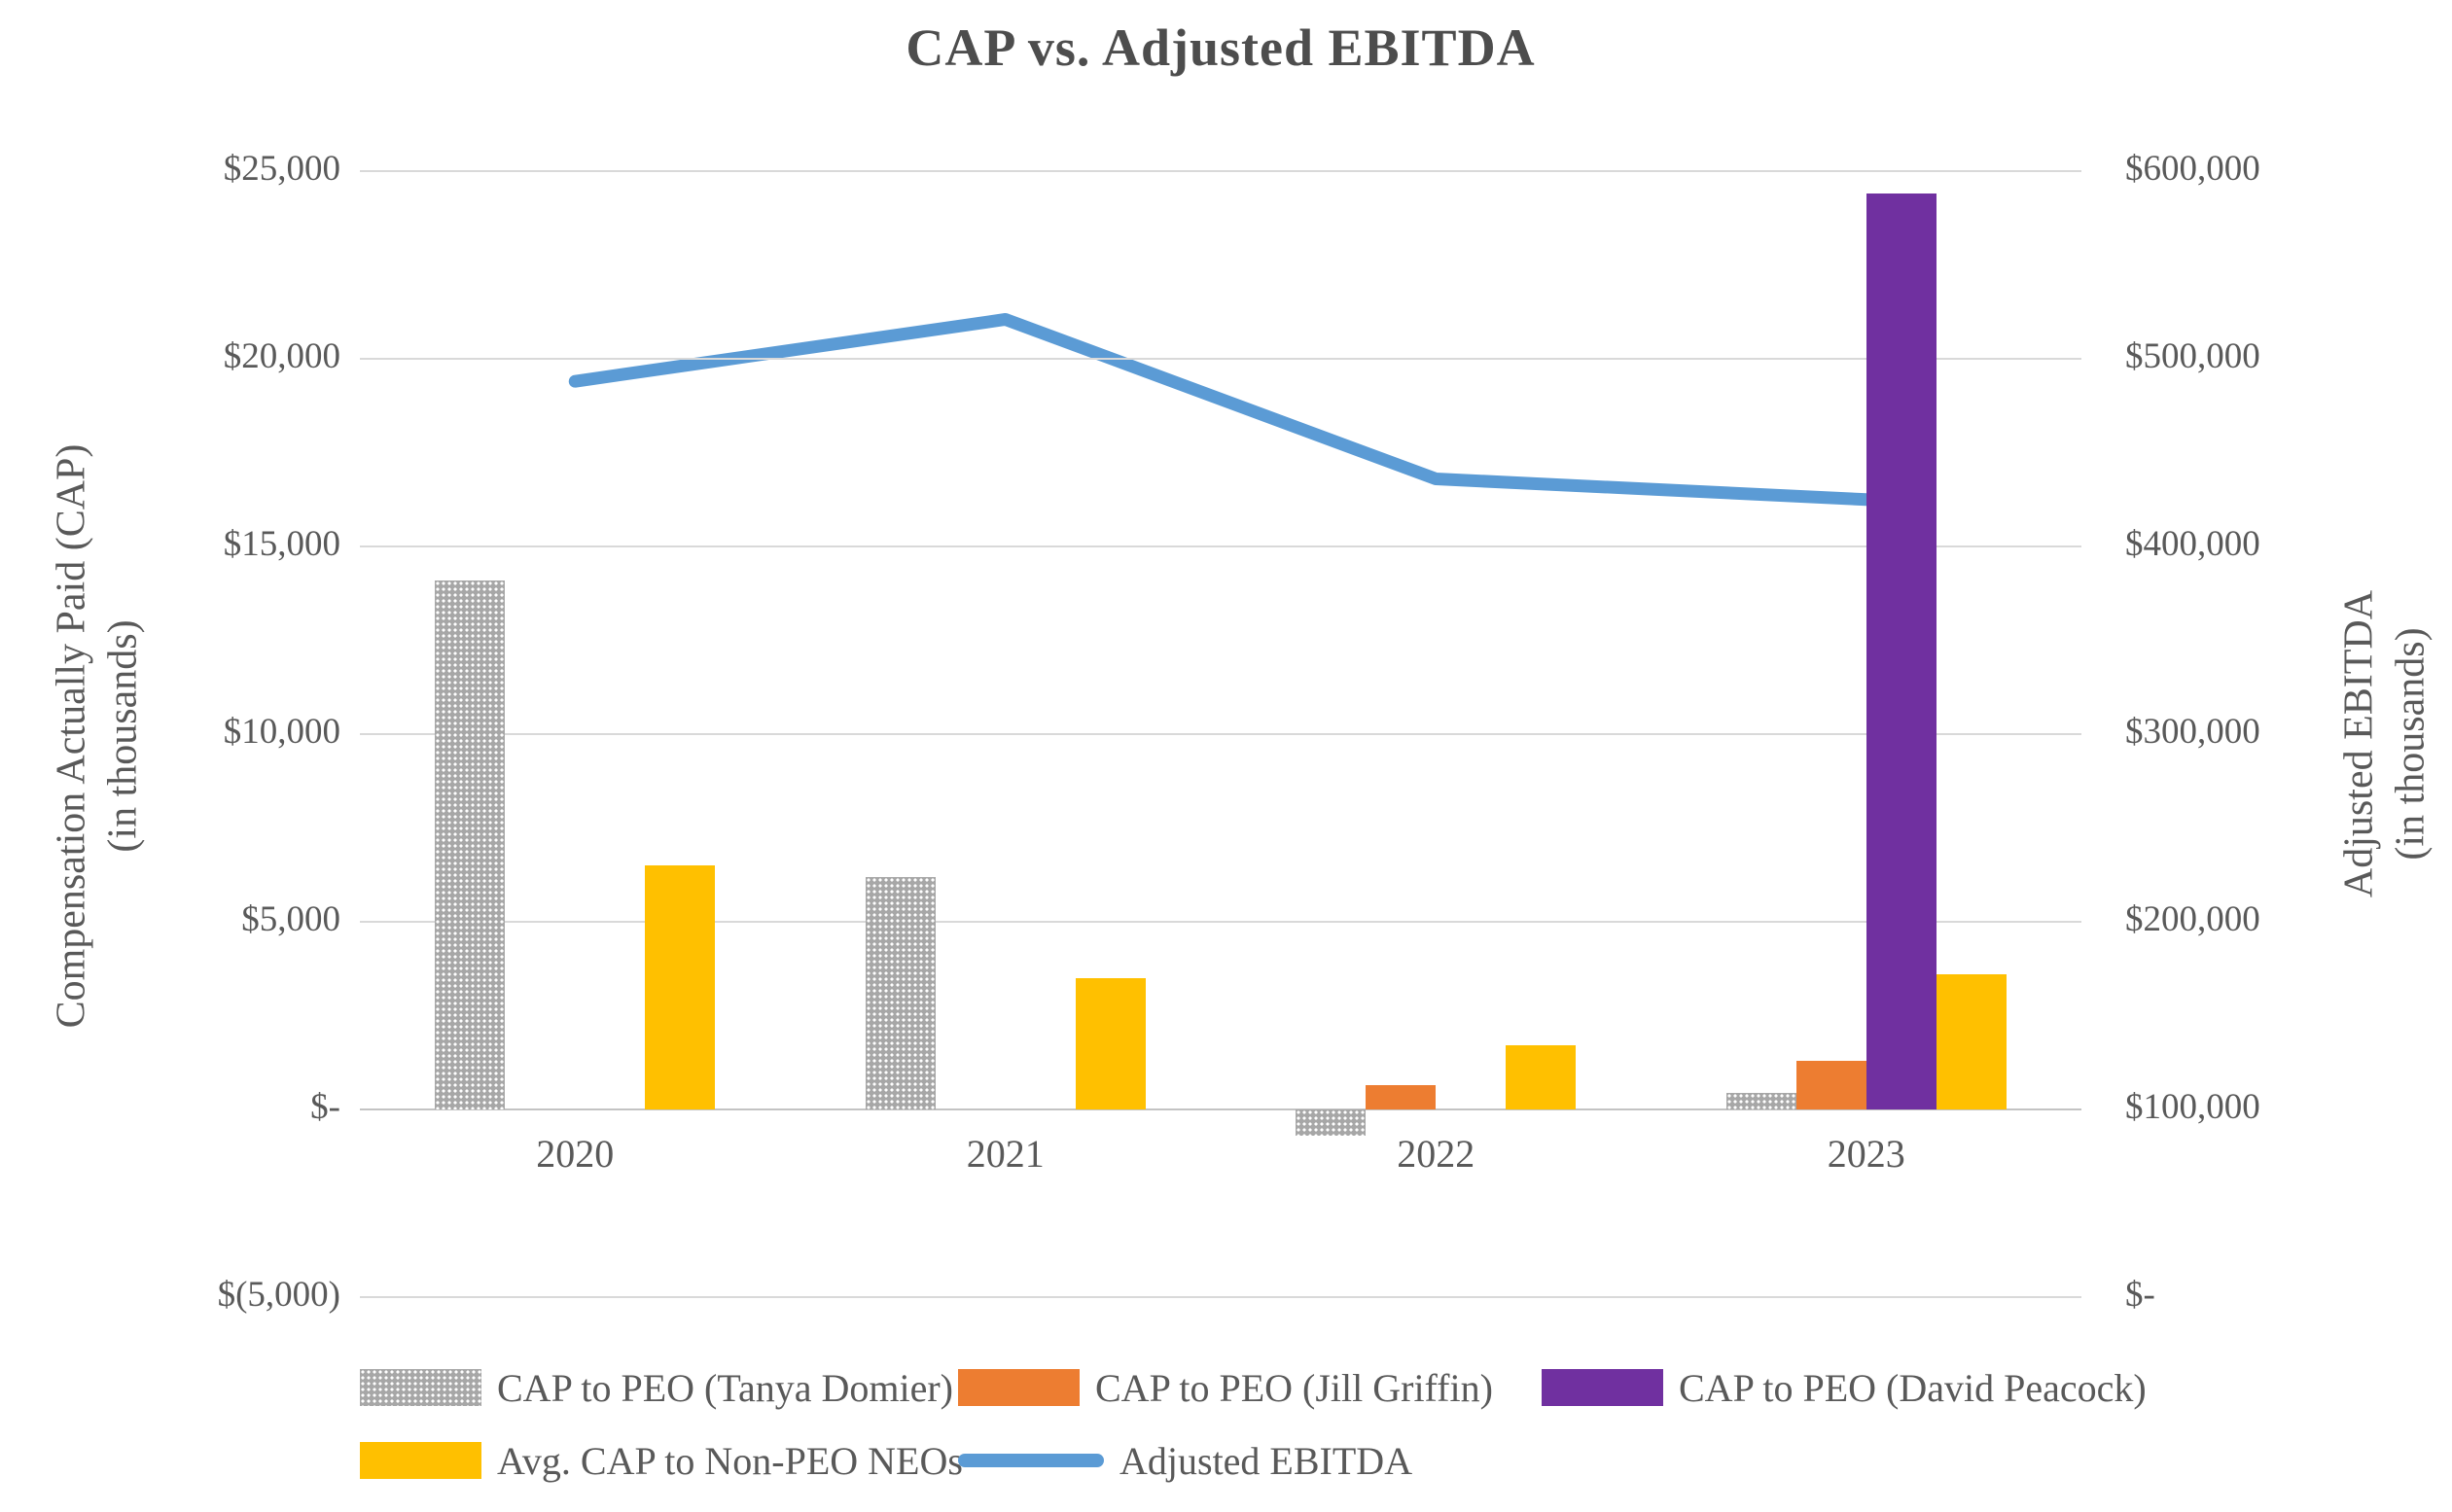 The image size is (2452, 1512). I want to click on right-axis-tick: $200,000, so click(2193, 919).